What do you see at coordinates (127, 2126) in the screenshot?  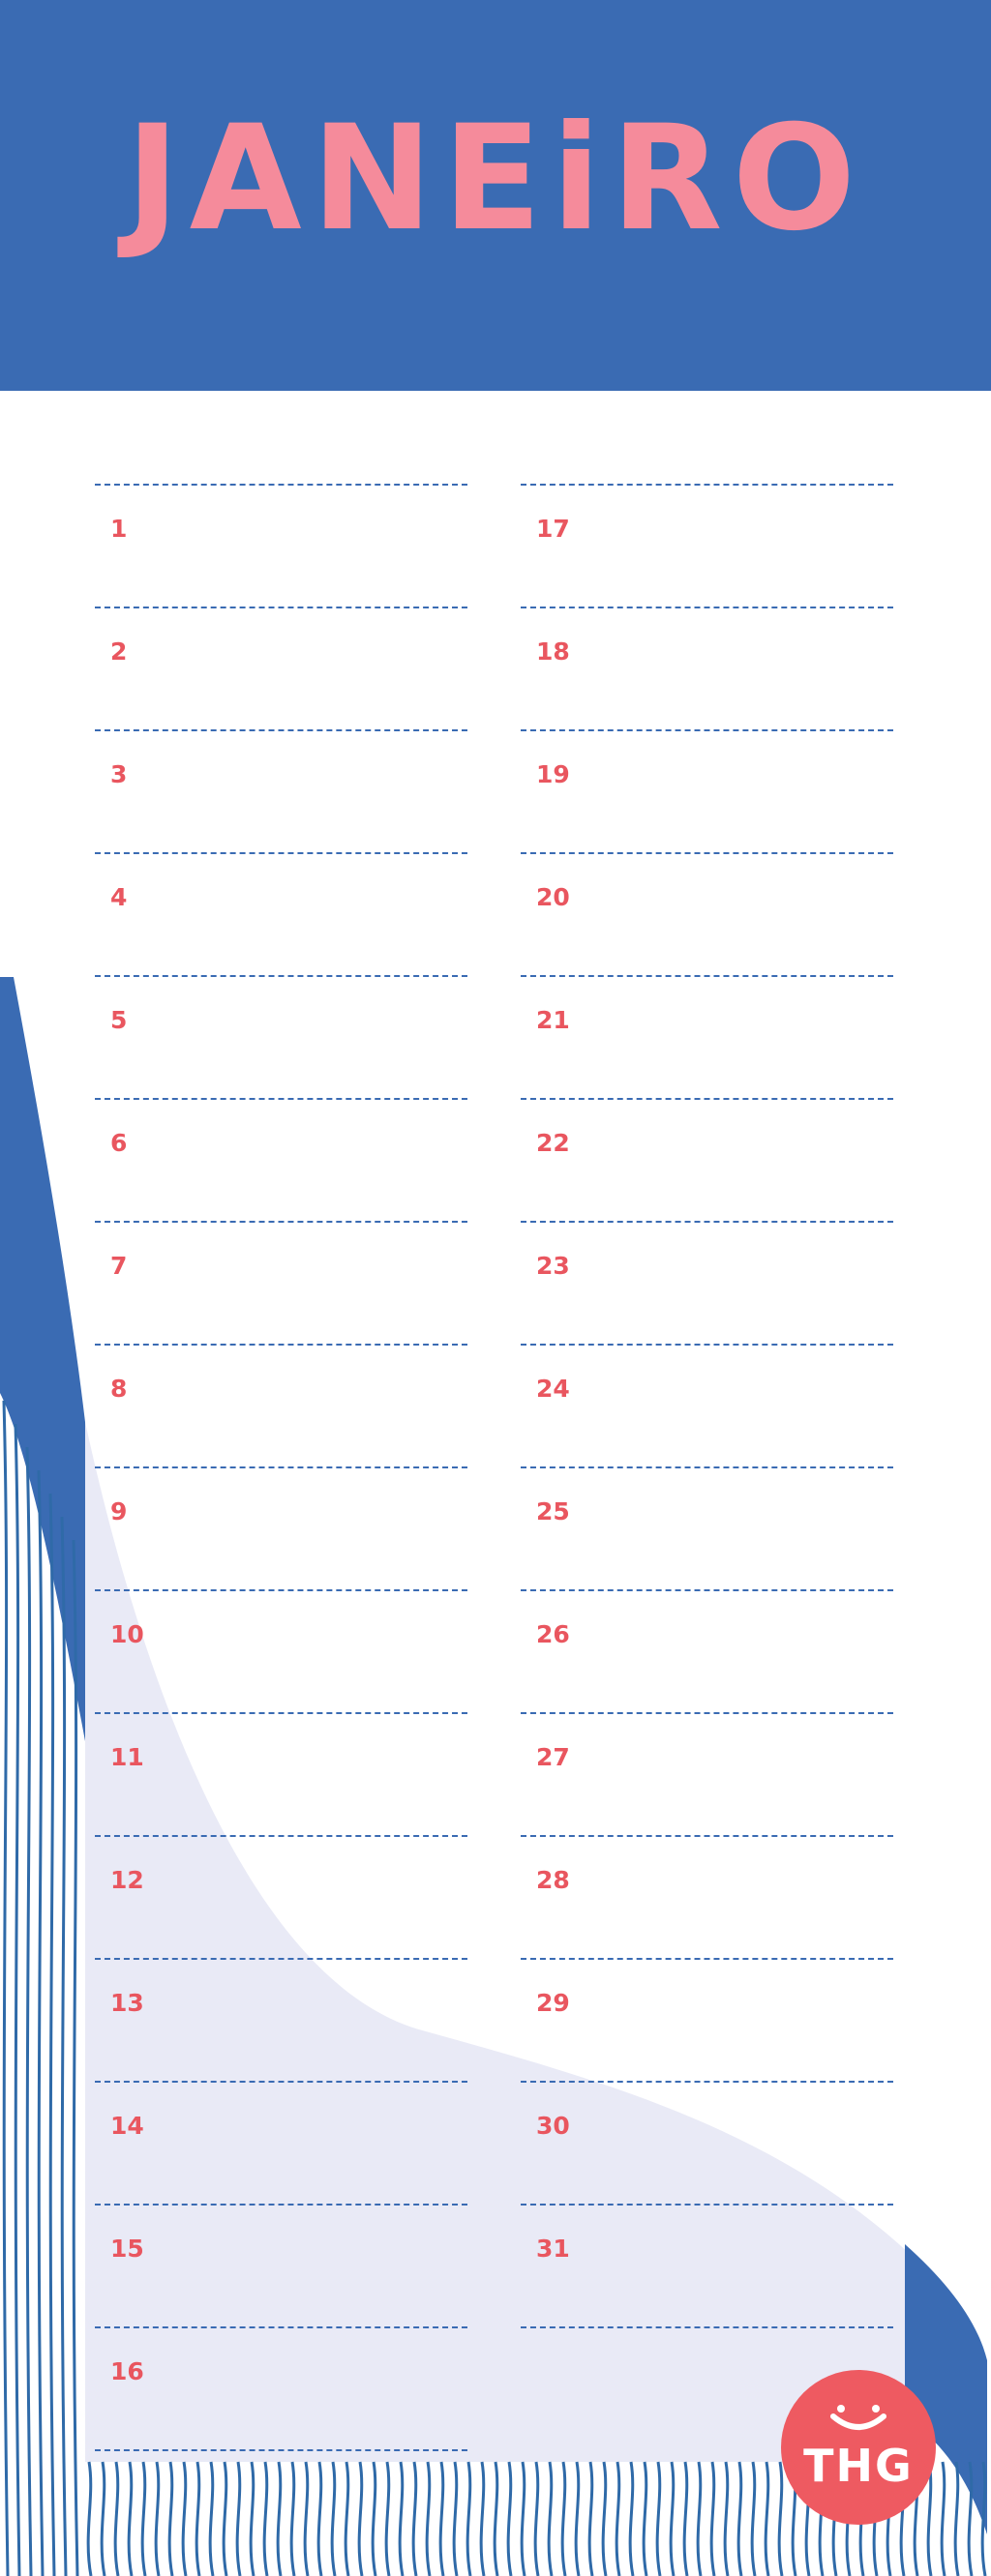 I see `day-number: 14` at bounding box center [127, 2126].